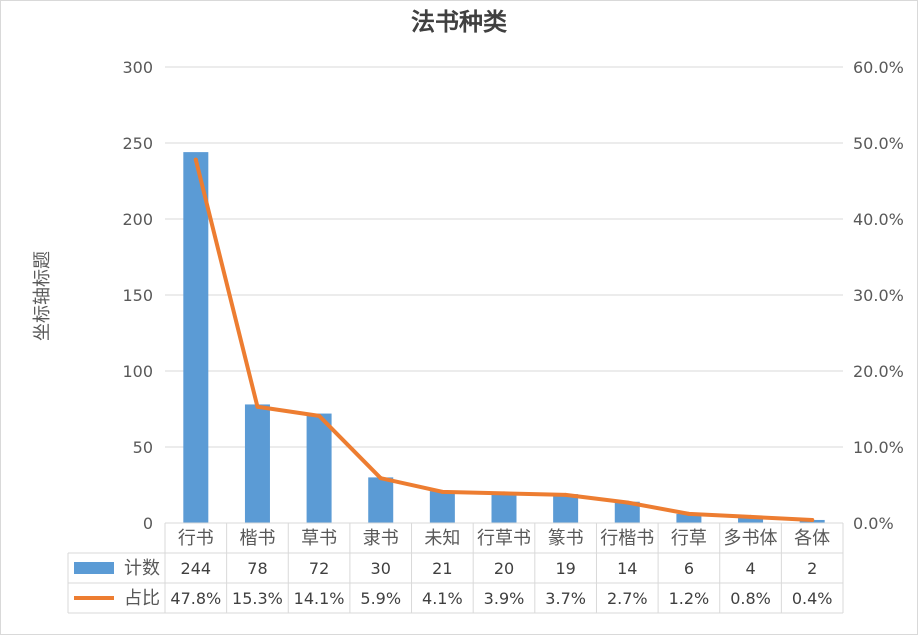 The height and width of the screenshot is (639, 918). What do you see at coordinates (627, 598) in the screenshot?
I see `percent-value: 2.7%` at bounding box center [627, 598].